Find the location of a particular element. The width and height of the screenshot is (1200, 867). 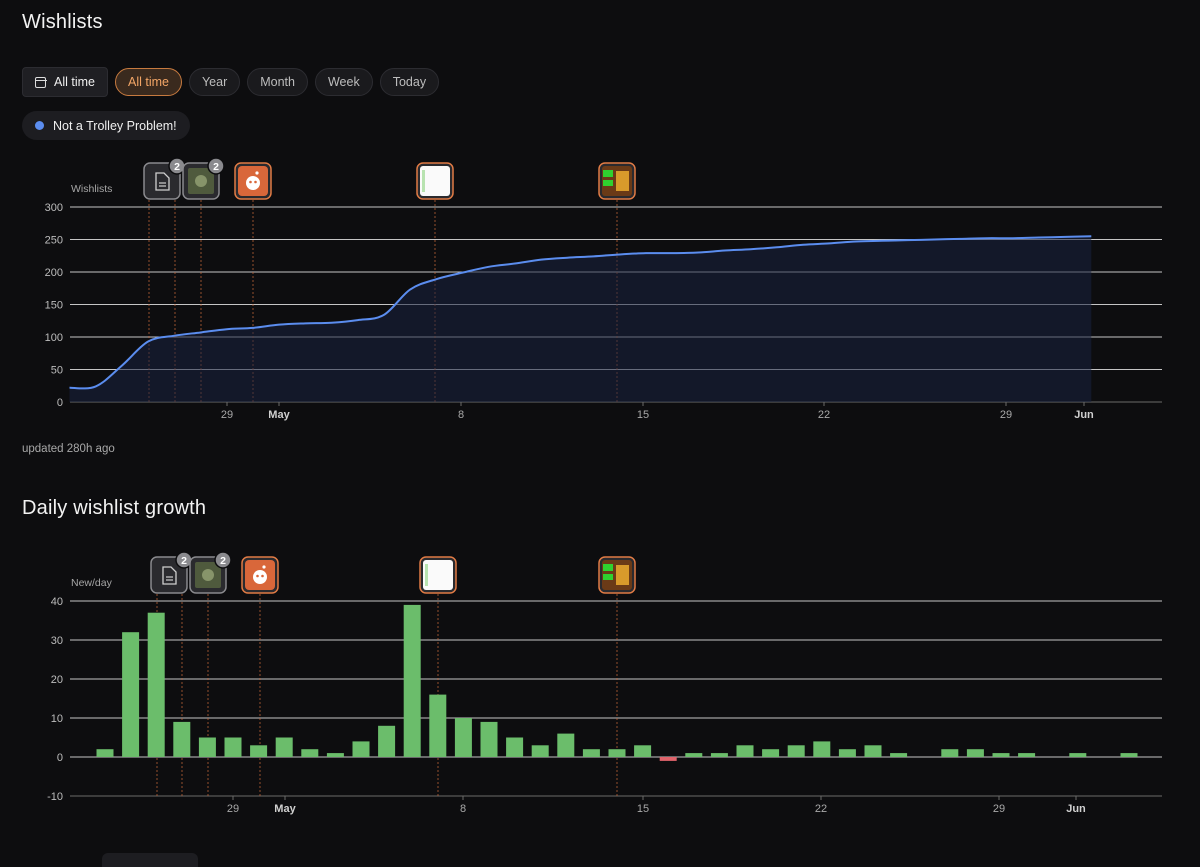

series-color-dot is located at coordinates (39, 125).